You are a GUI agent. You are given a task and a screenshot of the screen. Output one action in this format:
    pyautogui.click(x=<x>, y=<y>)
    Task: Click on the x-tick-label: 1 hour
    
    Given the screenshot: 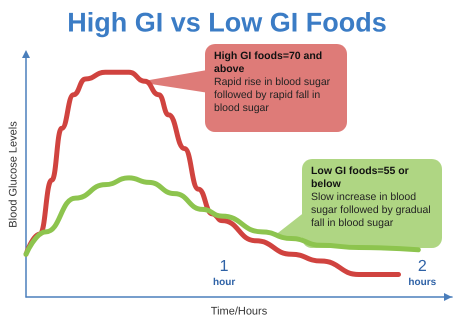 What is the action you would take?
    pyautogui.click(x=224, y=273)
    